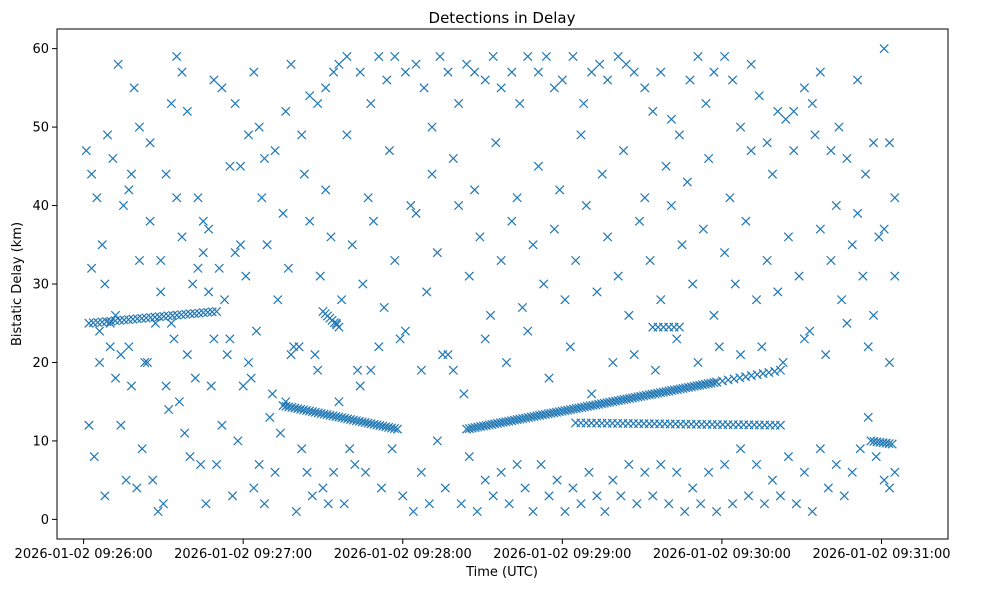 The width and height of the screenshot is (983, 590). I want to click on y-tick-label: 10, so click(40, 441).